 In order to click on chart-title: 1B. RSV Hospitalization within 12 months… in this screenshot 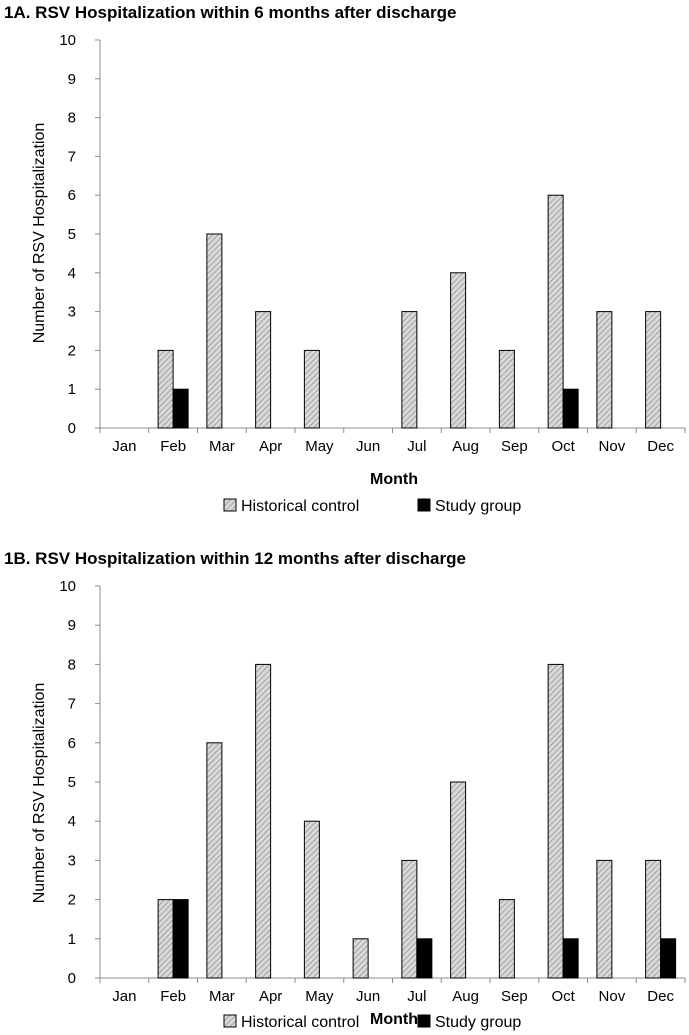, I will do `click(235, 558)`.